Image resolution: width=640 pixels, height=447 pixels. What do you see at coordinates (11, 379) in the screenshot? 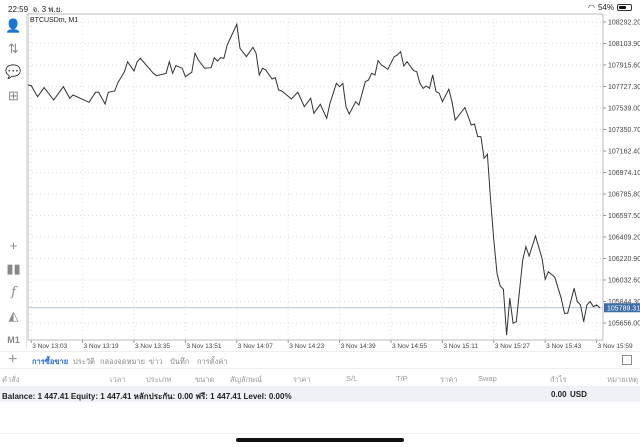
I see `col-order: คำสั่ง` at bounding box center [11, 379].